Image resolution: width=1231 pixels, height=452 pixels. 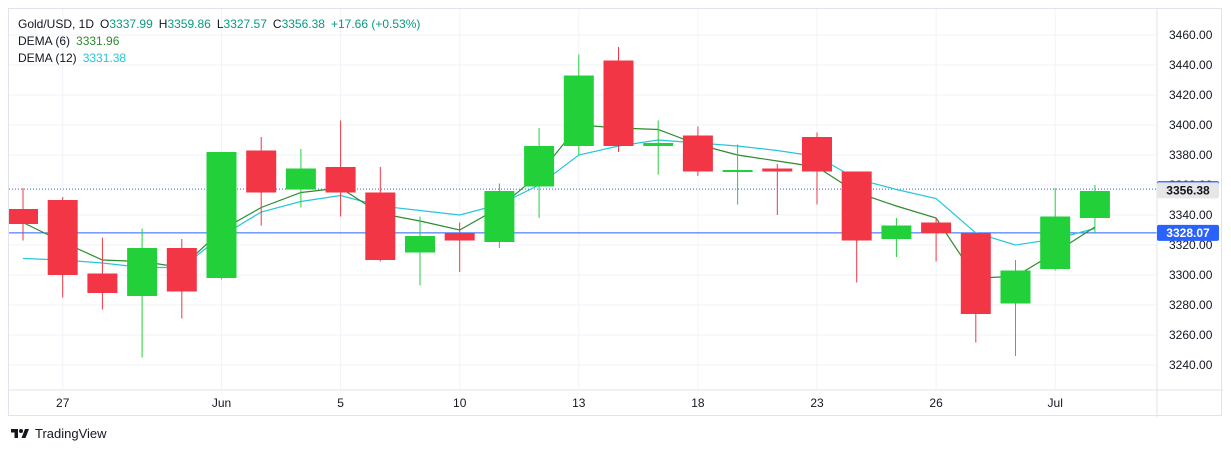 What do you see at coordinates (105, 24) in the screenshot?
I see `open-label: O` at bounding box center [105, 24].